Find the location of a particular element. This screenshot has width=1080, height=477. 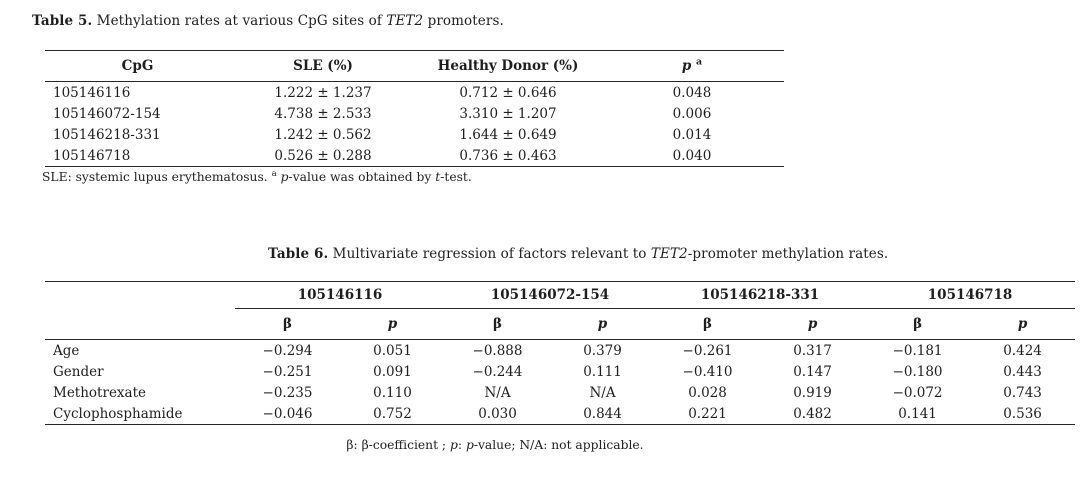

cpg-cell: 105146718 is located at coordinates (92, 155).